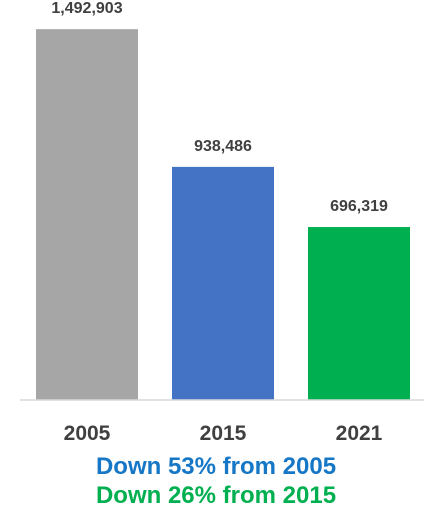  I want to click on x-tick-label-2015: 2015, so click(223, 433).